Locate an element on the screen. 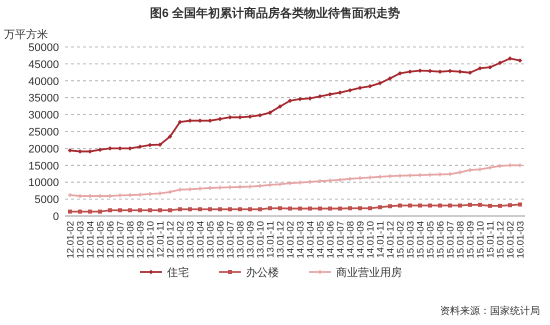  x-tick-label: 14.01-11 is located at coordinates (381, 239).